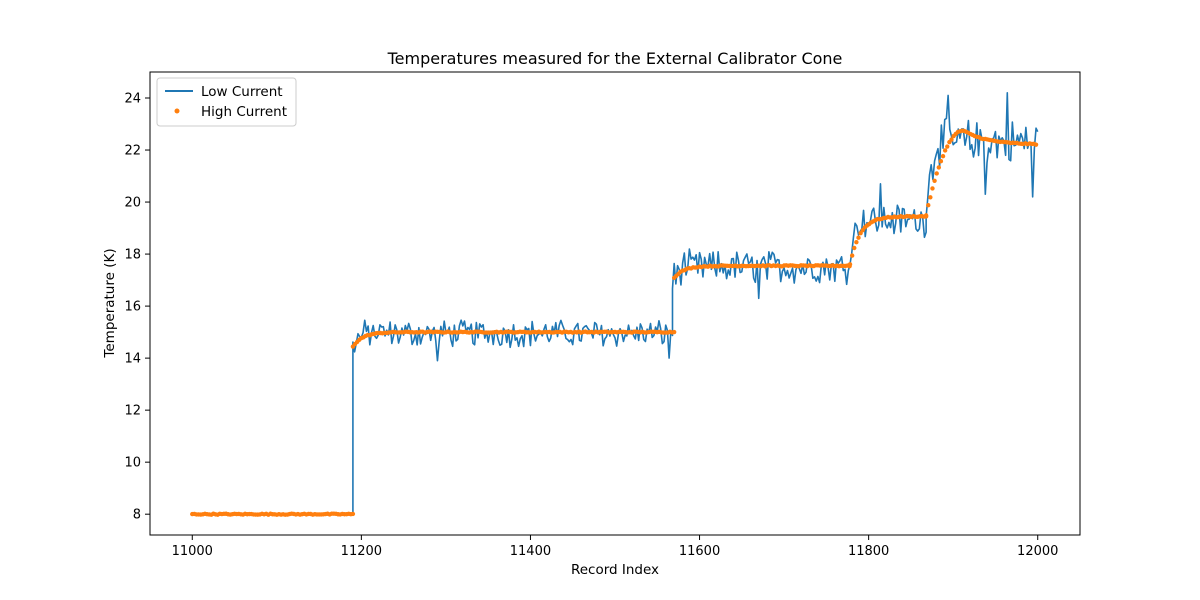 Image resolution: width=1200 pixels, height=600 pixels. Describe the element at coordinates (699, 551) in the screenshot. I see `x-tick-label: 11600` at that location.